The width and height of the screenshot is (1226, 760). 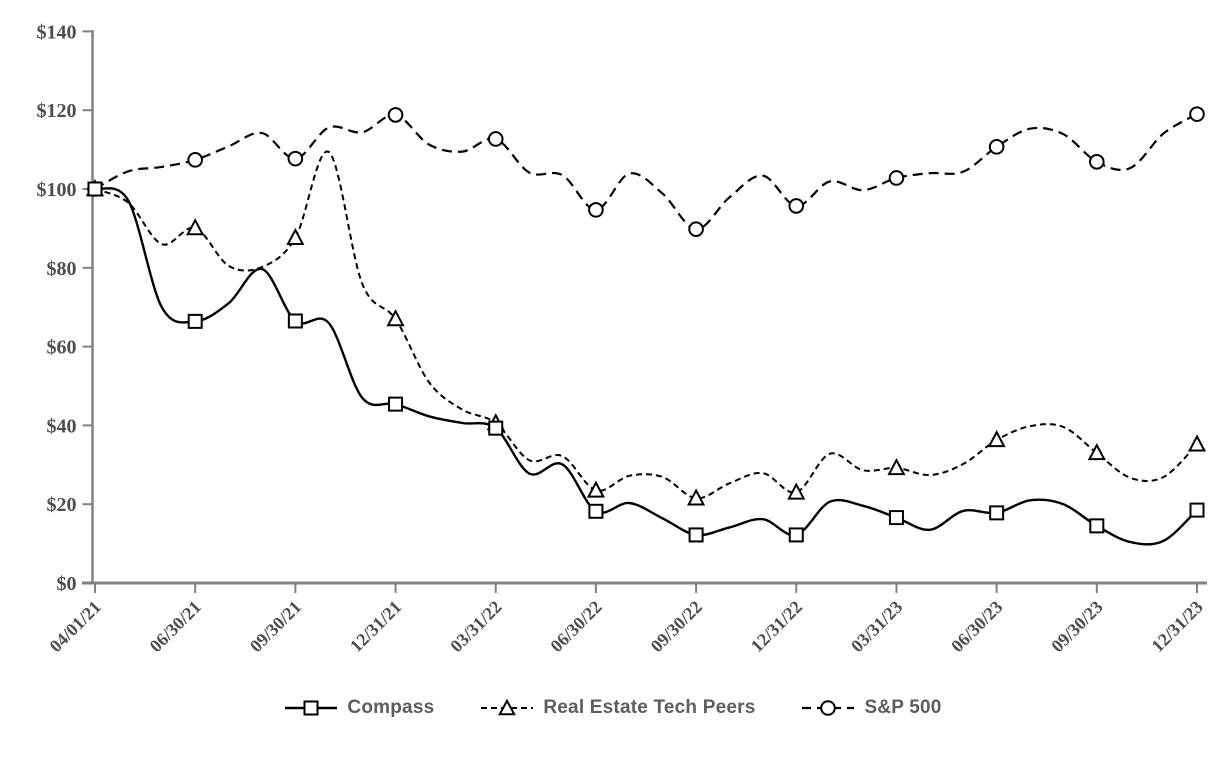 What do you see at coordinates (74, 626) in the screenshot?
I see `x-axis-tick-label: 04/01/21` at bounding box center [74, 626].